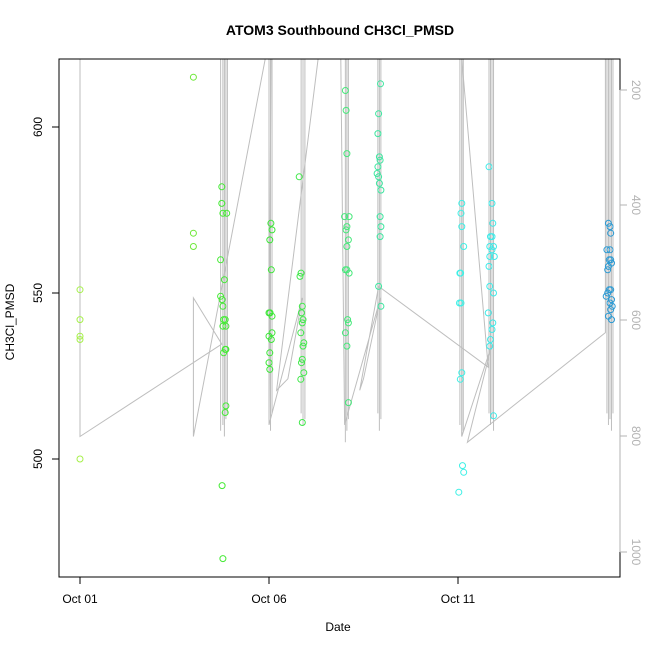 This screenshot has height=650, width=650. Describe the element at coordinates (38, 127) in the screenshot. I see `y-tick-label: 600` at that location.